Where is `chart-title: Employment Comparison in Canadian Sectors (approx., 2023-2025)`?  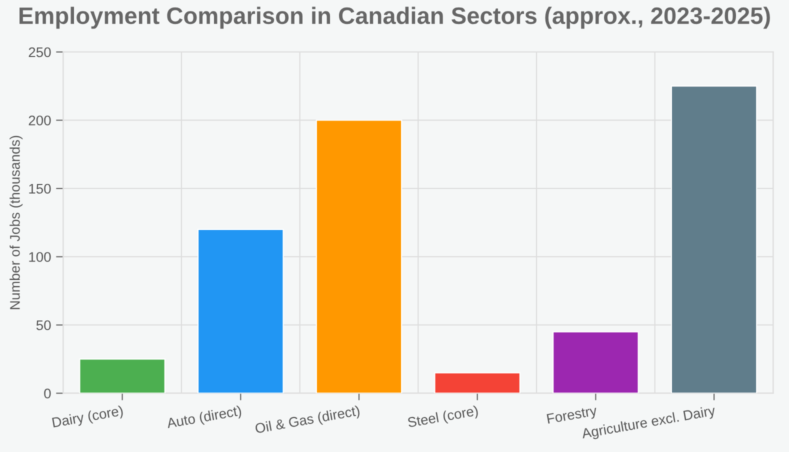 chart-title: Employment Comparison in Canadian Sectors (approx., 2023-2025) is located at coordinates (395, 17).